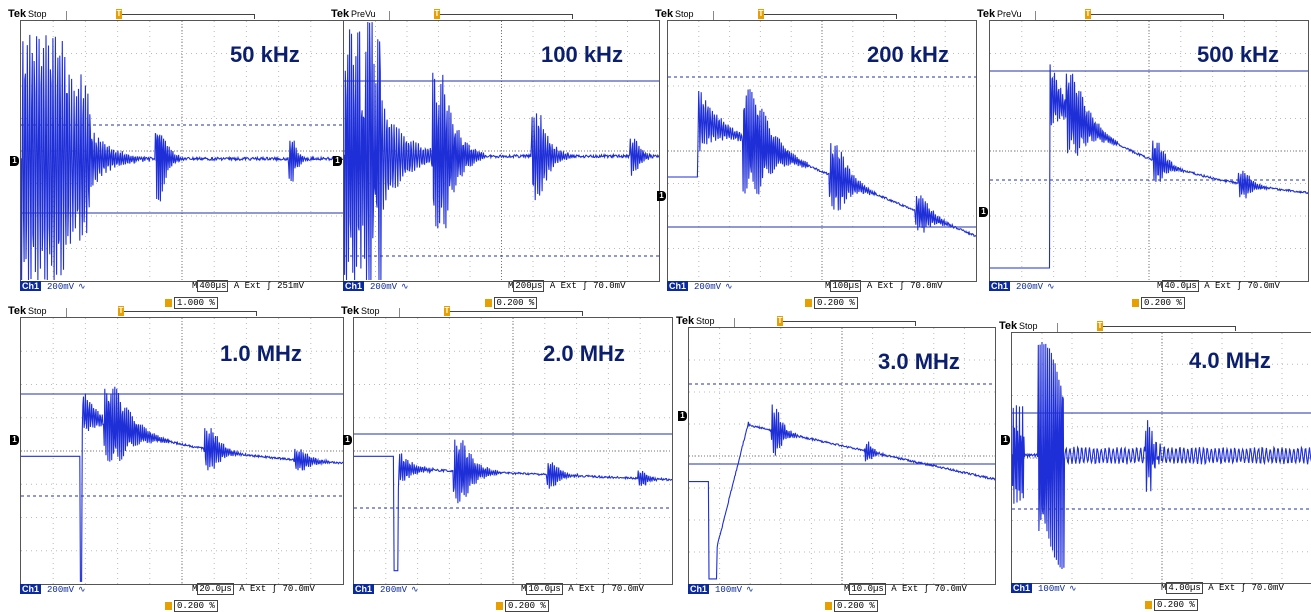  I want to click on ac-coupling-icon: ∿, so click(82, 287).